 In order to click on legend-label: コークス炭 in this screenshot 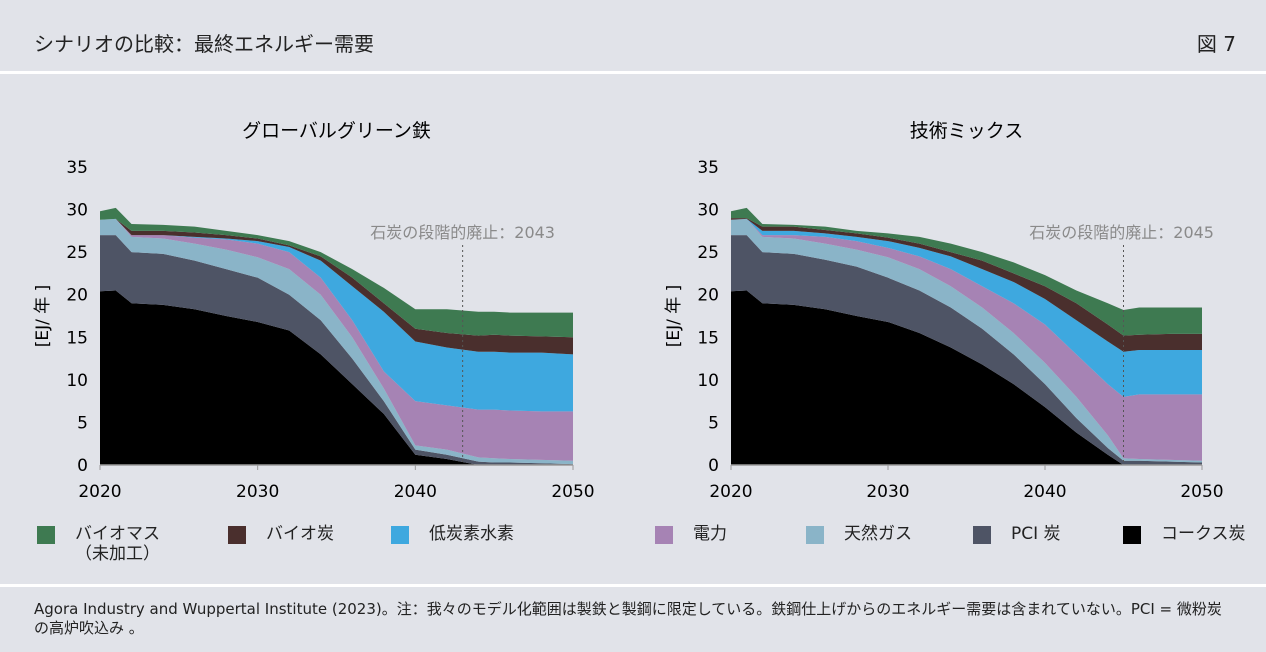, I will do `click(1203, 534)`.